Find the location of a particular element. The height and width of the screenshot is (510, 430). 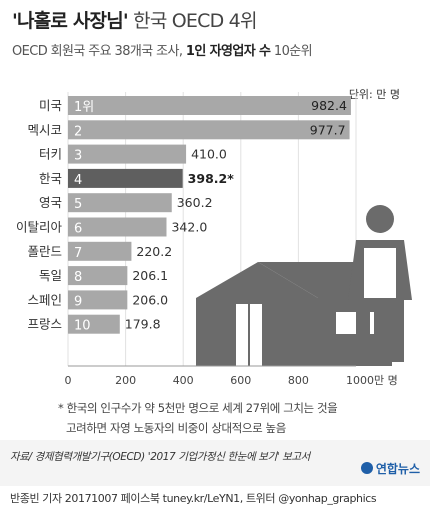

chart-title: '나홀로 사장님' 한국 OECD 4위 is located at coordinates (134, 19).